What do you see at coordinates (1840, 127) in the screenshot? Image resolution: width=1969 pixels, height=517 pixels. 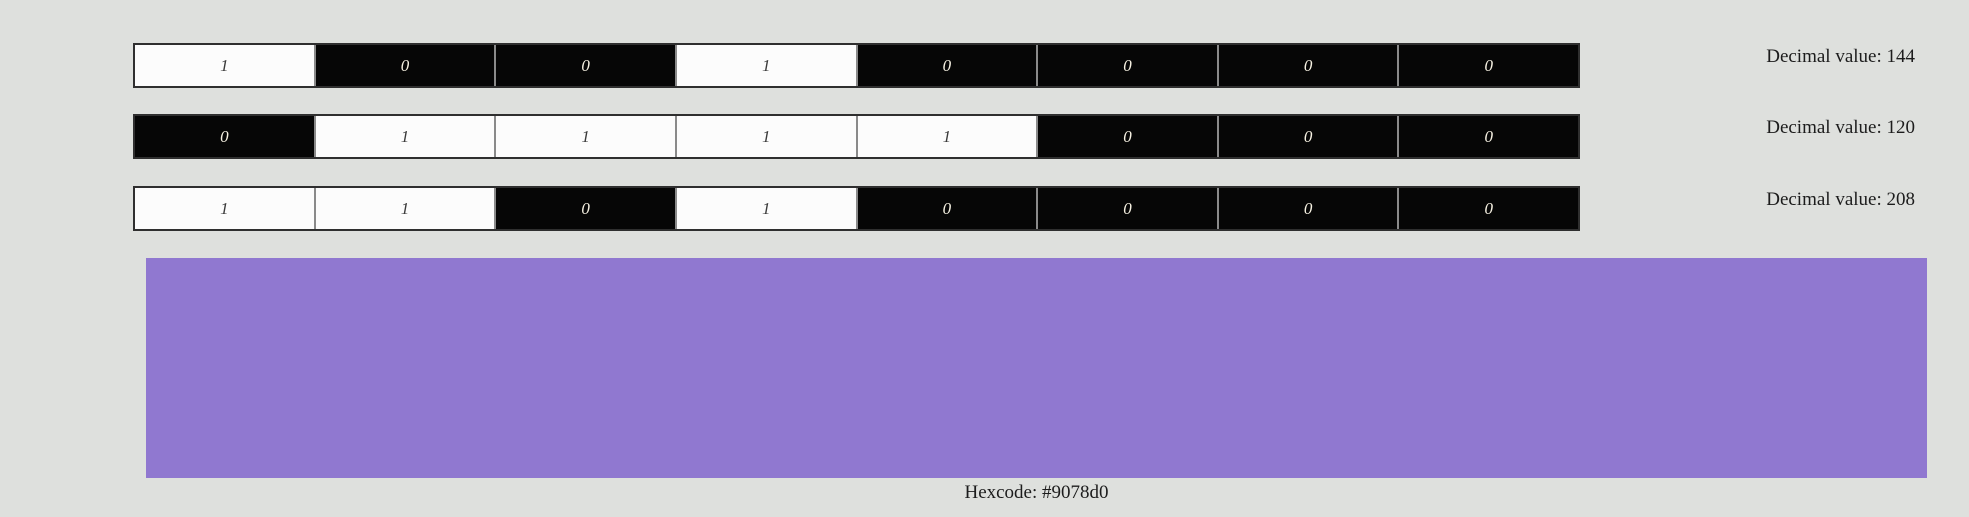 I see `decimal-value-green: Decimal value: 120` at bounding box center [1840, 127].